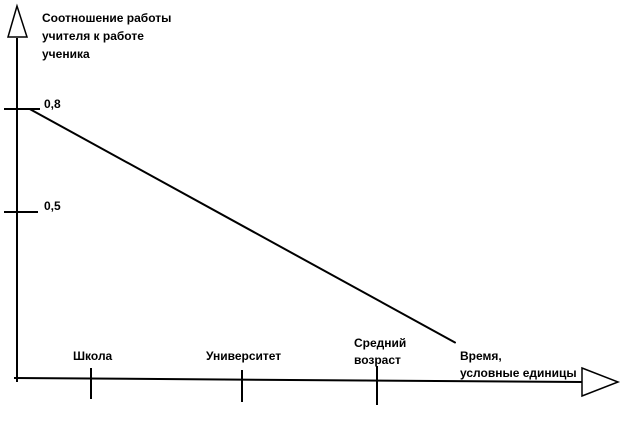  Describe the element at coordinates (601, 382) in the screenshot. I see `x-axis-arrowhead` at that location.